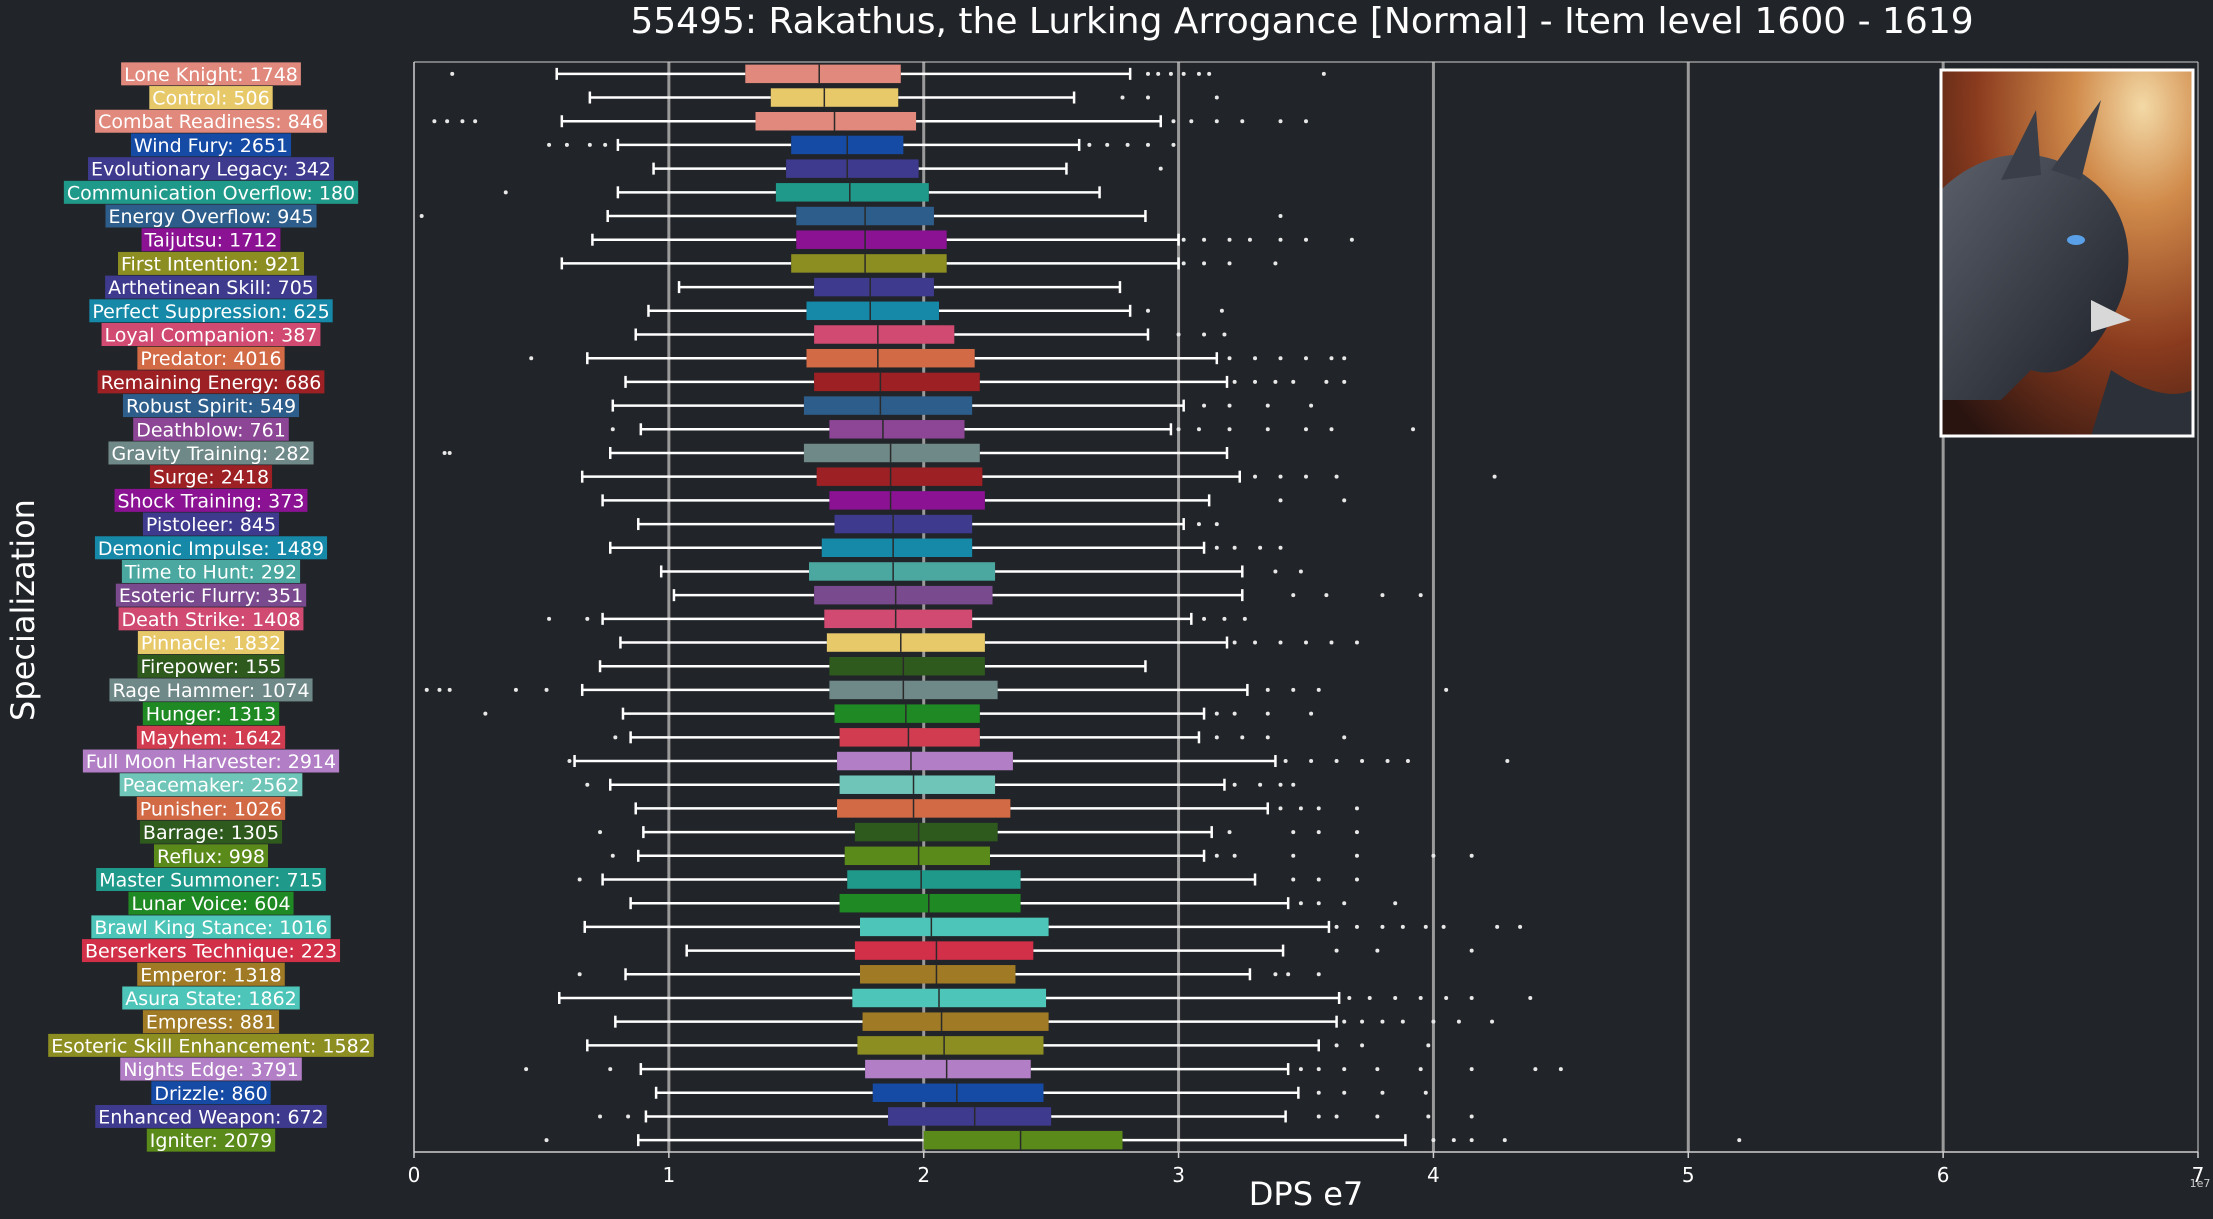  I want to click on category-label: Emperor: 1318, so click(211, 975).